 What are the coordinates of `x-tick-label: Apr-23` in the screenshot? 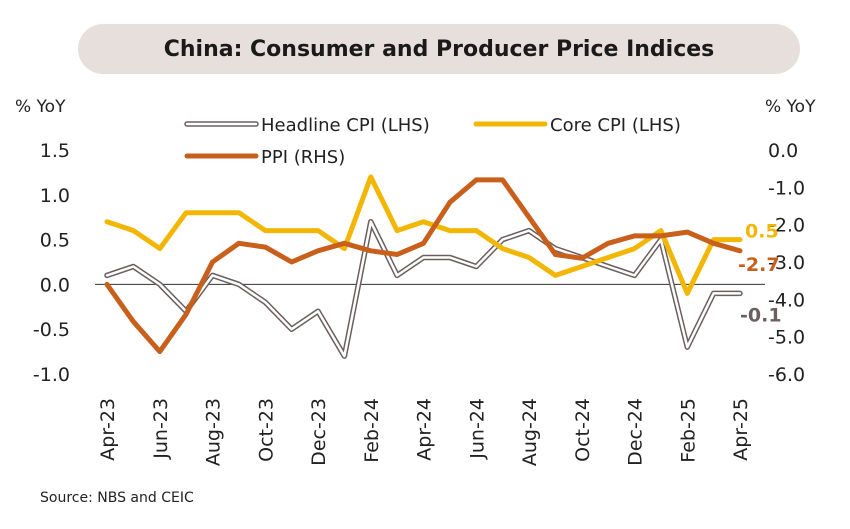 It's located at (108, 429).